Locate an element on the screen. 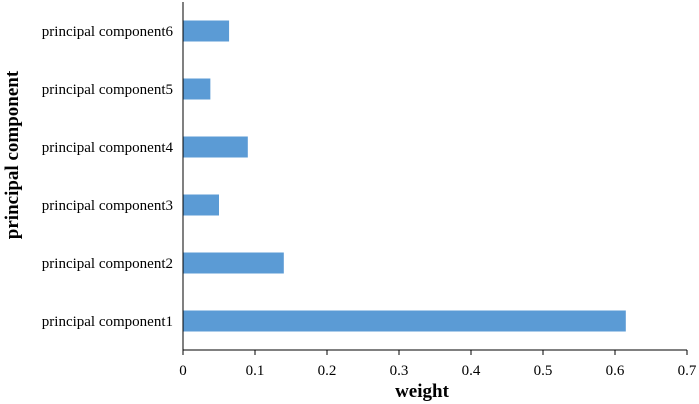 The height and width of the screenshot is (404, 699). x-axis-title: weight is located at coordinates (422, 391).